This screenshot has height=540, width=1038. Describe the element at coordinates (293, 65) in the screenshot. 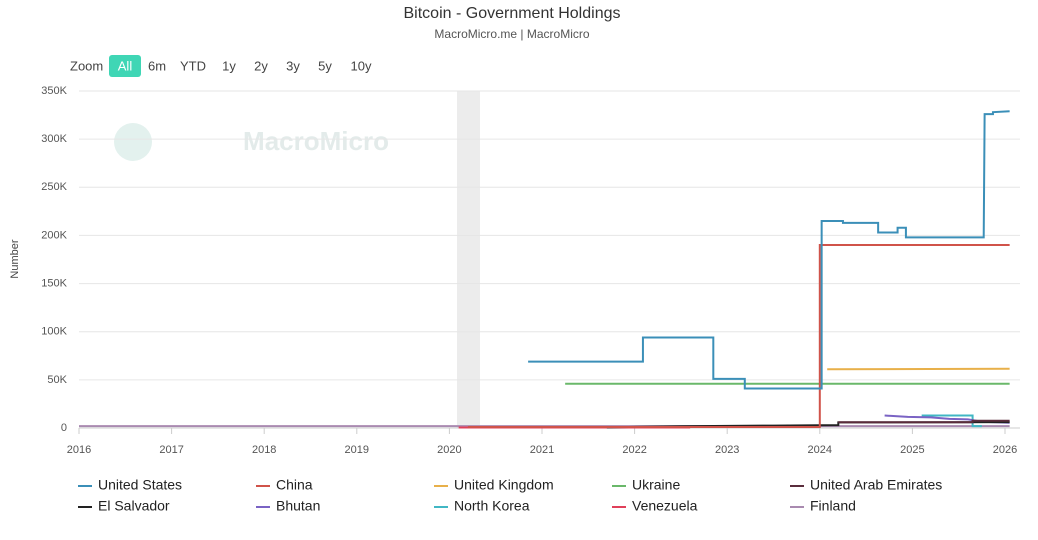

I see `range-button: 3y` at that location.